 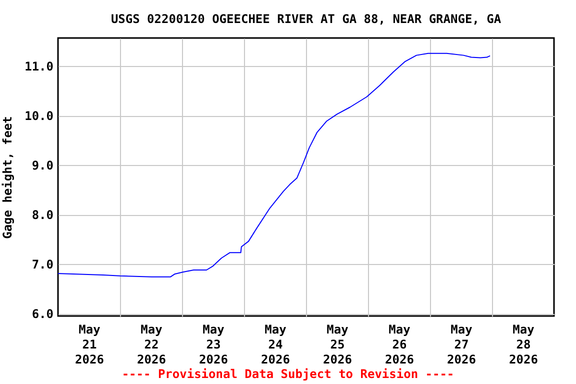 I want to click on y-tick-label: 8.0, so click(x=43, y=215).